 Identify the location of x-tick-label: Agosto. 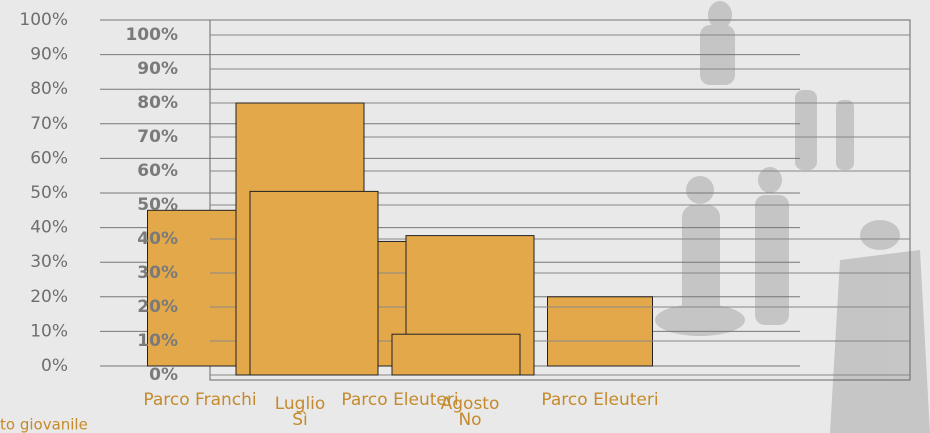
(470, 404).